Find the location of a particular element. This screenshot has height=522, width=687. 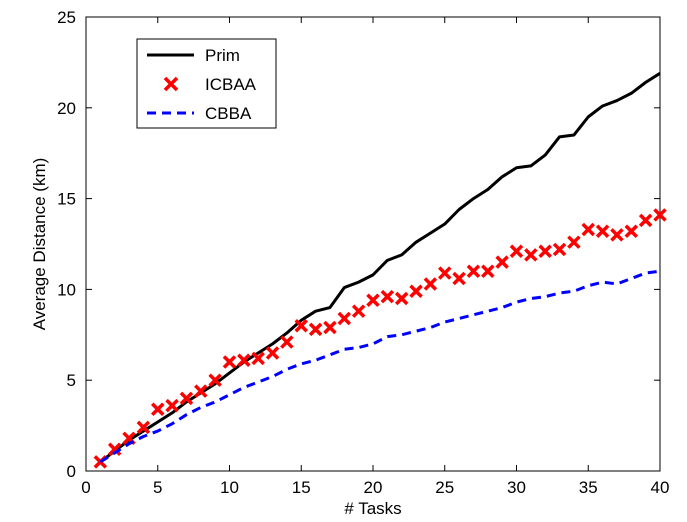

x-tick-label: 40 is located at coordinates (660, 487).